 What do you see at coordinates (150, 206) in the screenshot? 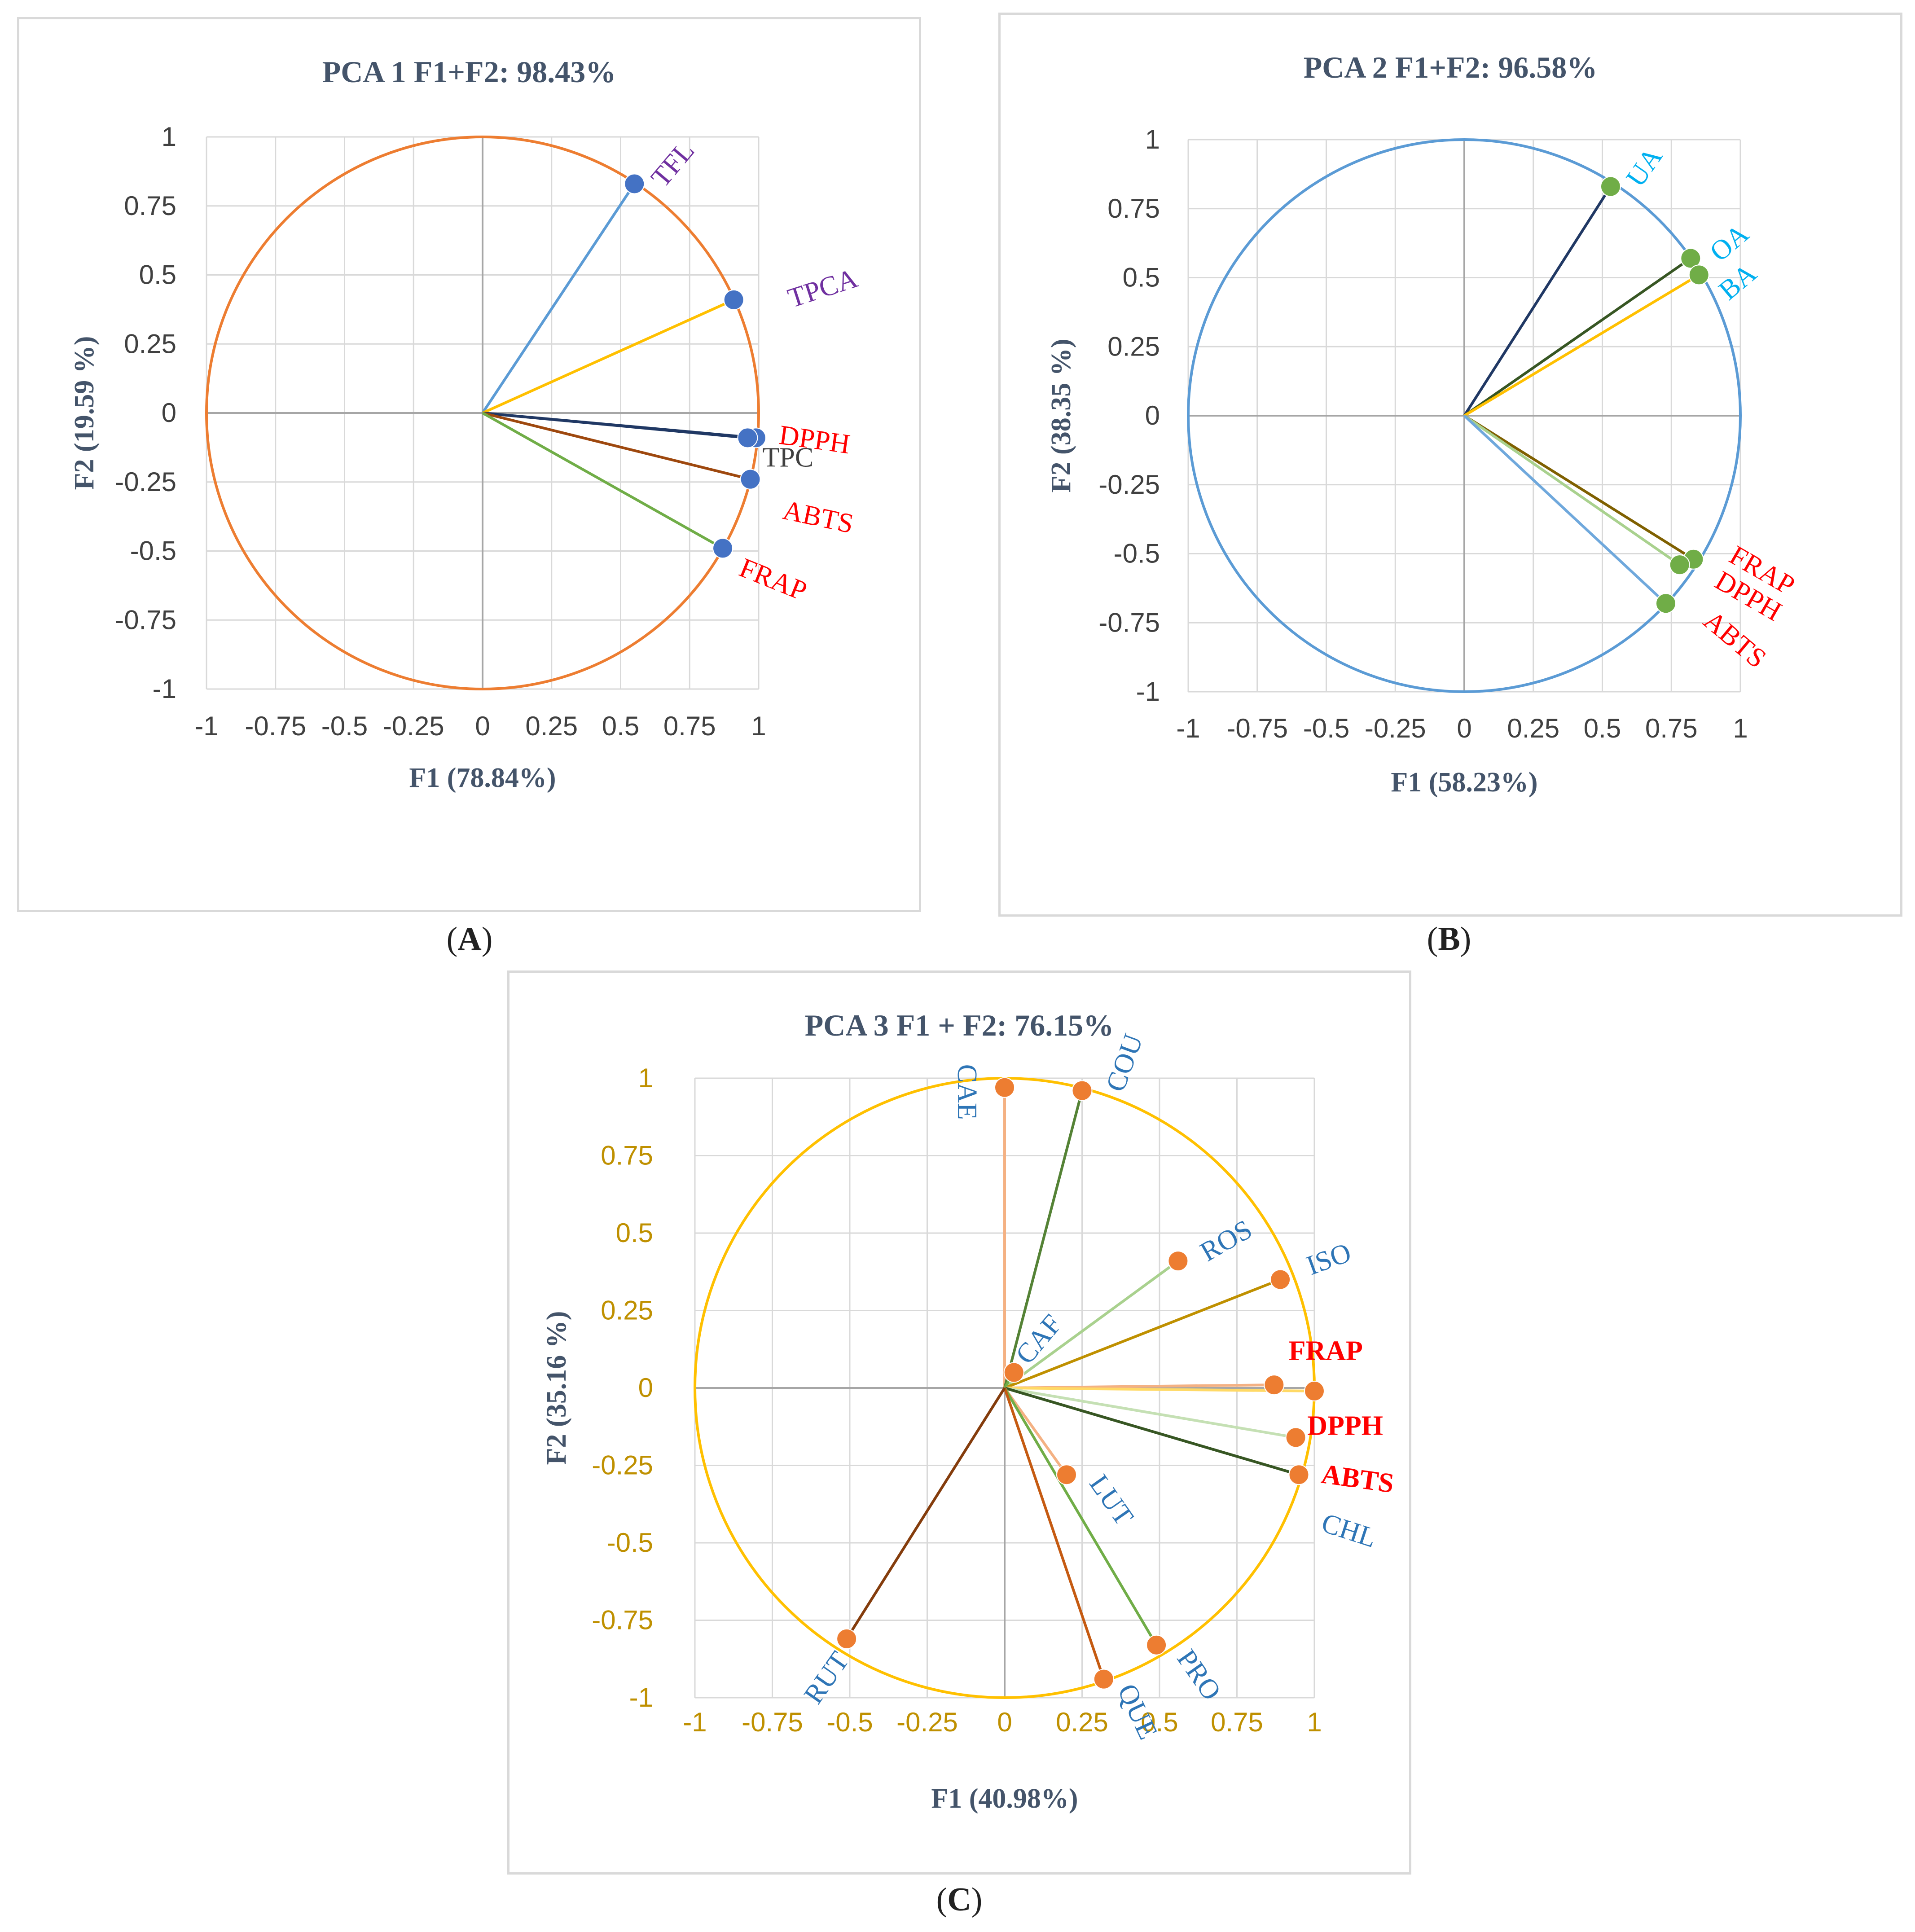
I see `y-tick-label: 0.75` at bounding box center [150, 206].